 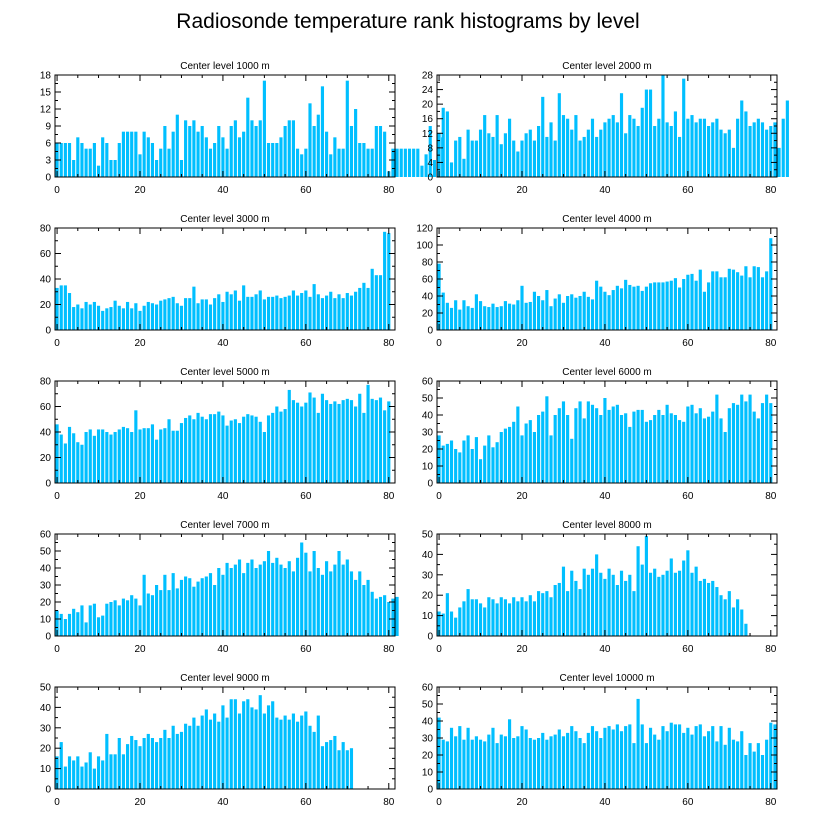 What do you see at coordinates (522, 802) in the screenshot?
I see `x-tick-label: 20` at bounding box center [522, 802].